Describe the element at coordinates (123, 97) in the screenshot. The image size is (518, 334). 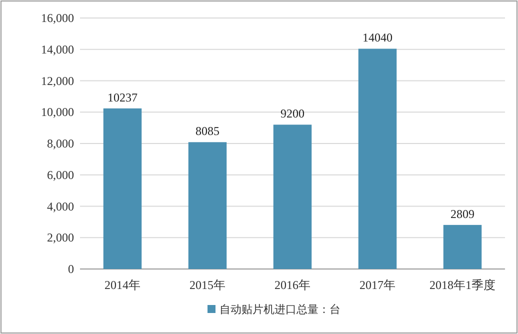
I see `data-label: 10237` at that location.